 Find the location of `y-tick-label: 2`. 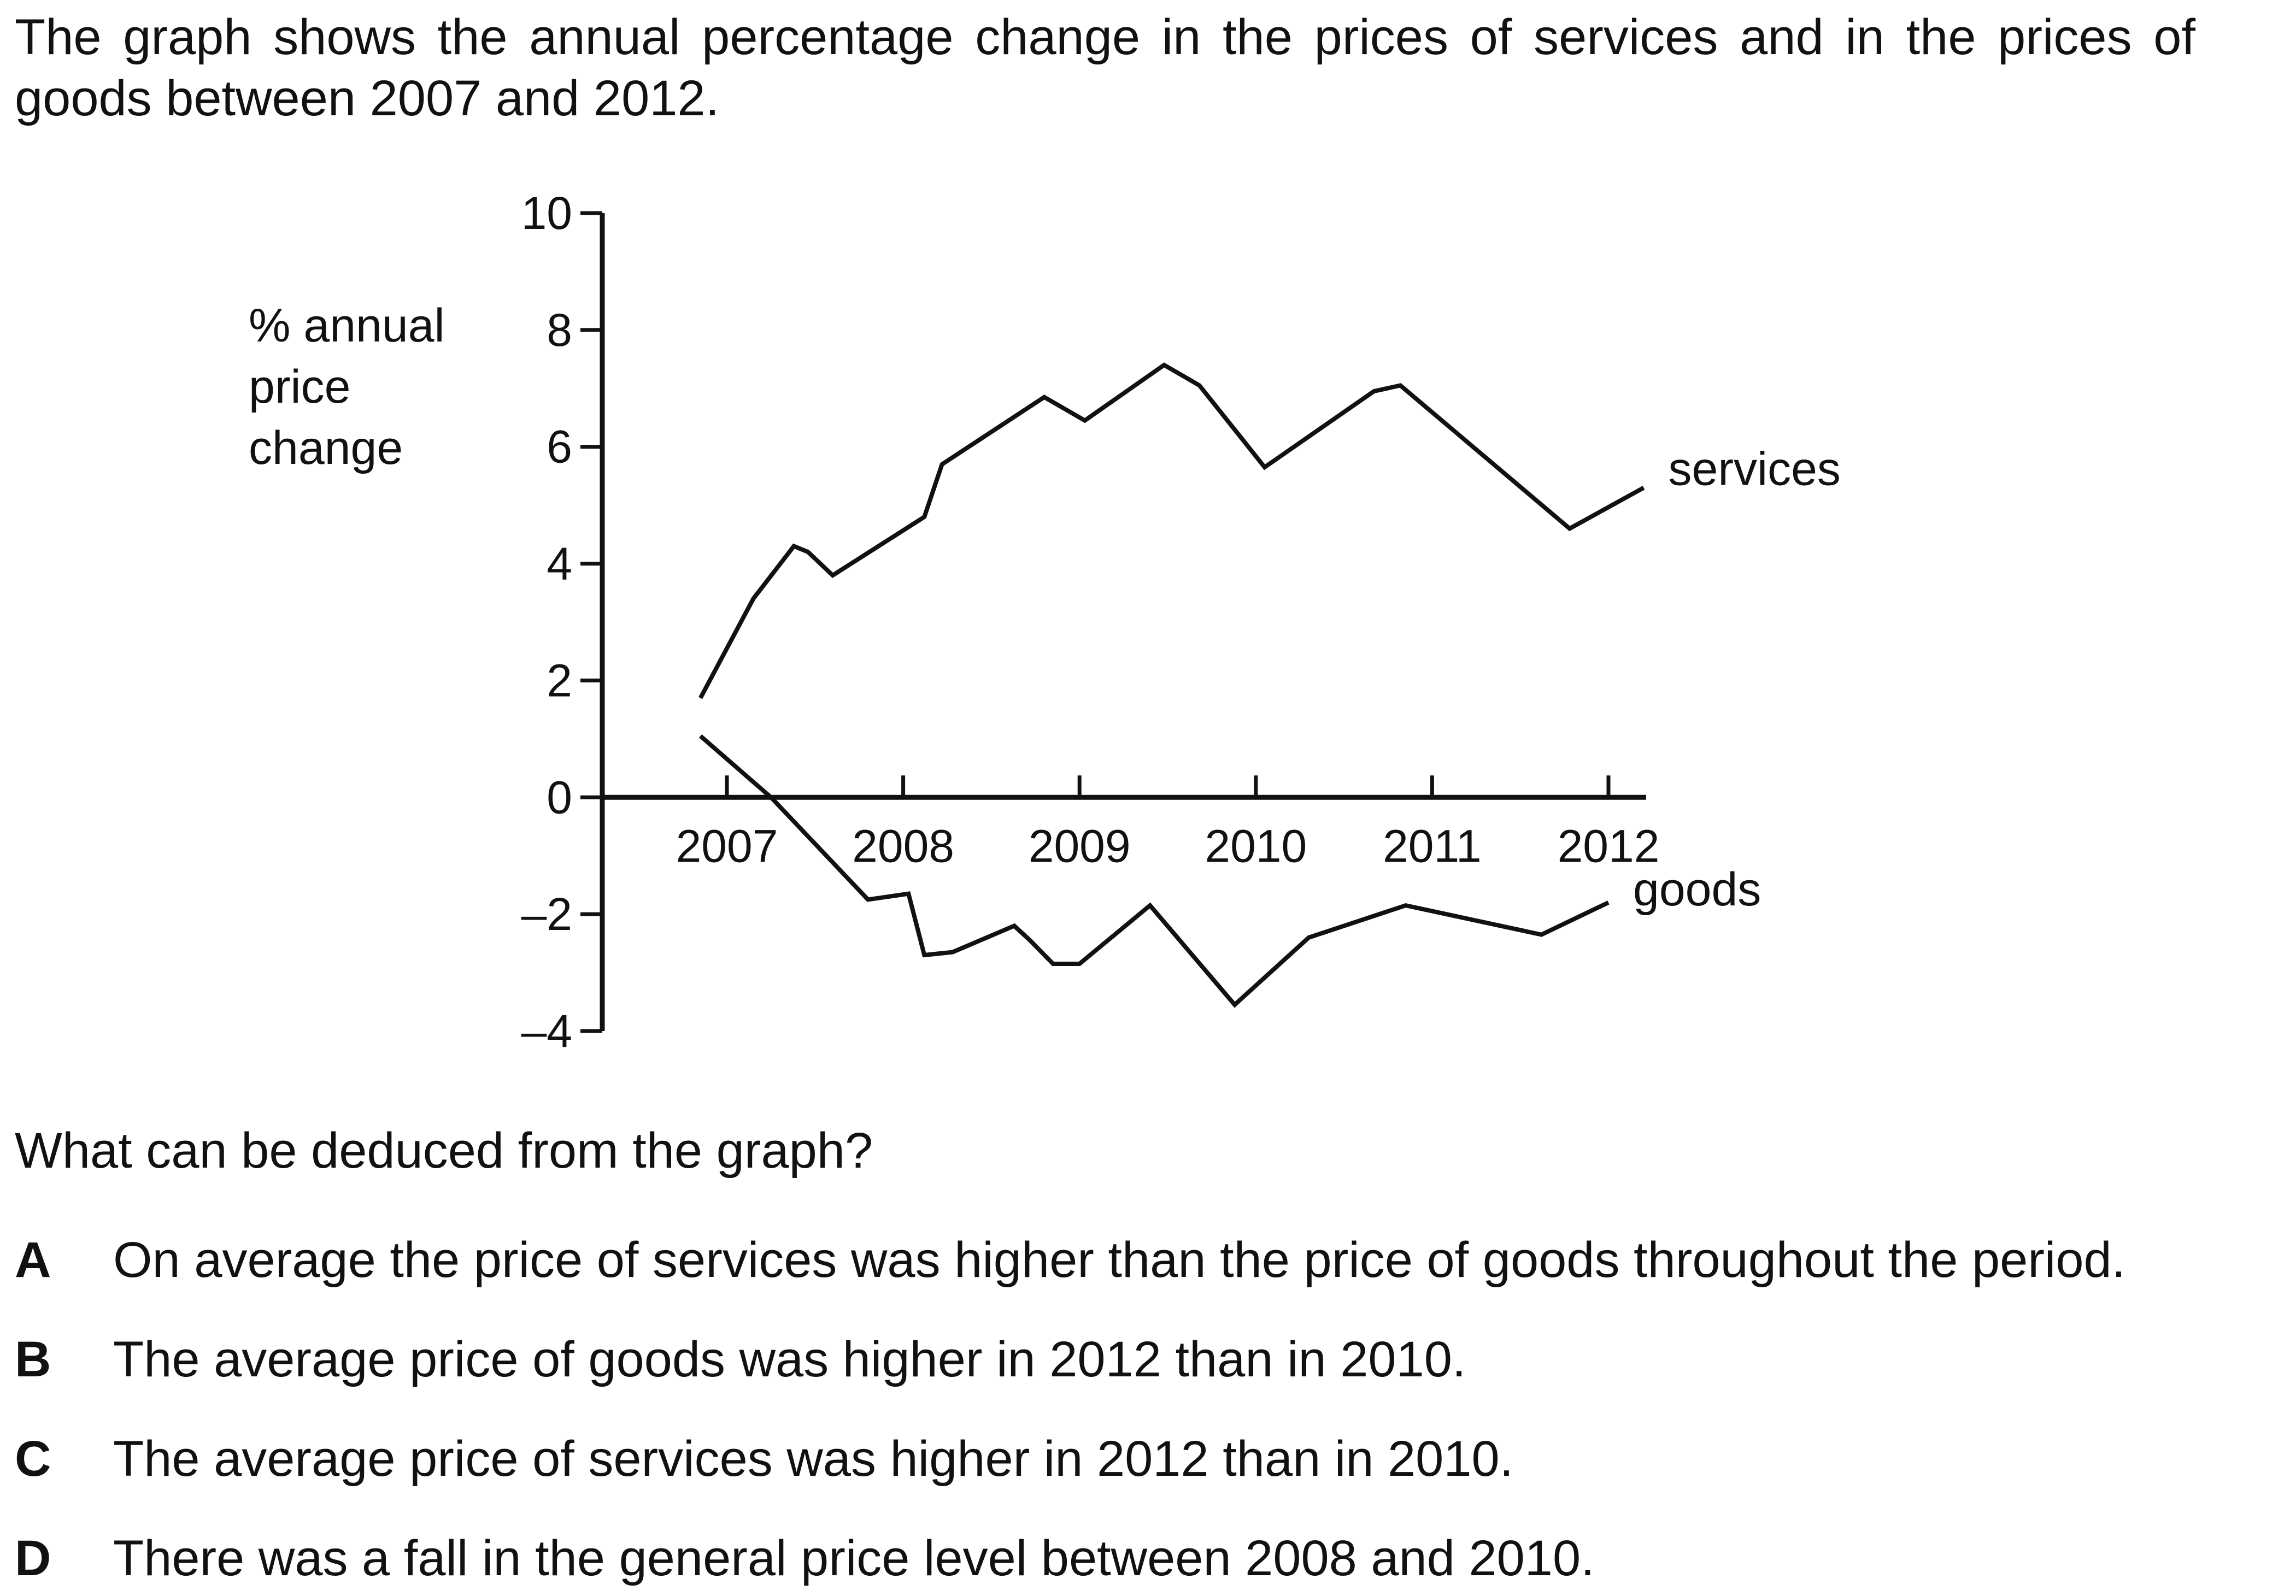

y-tick-label: 2 is located at coordinates (559, 680).